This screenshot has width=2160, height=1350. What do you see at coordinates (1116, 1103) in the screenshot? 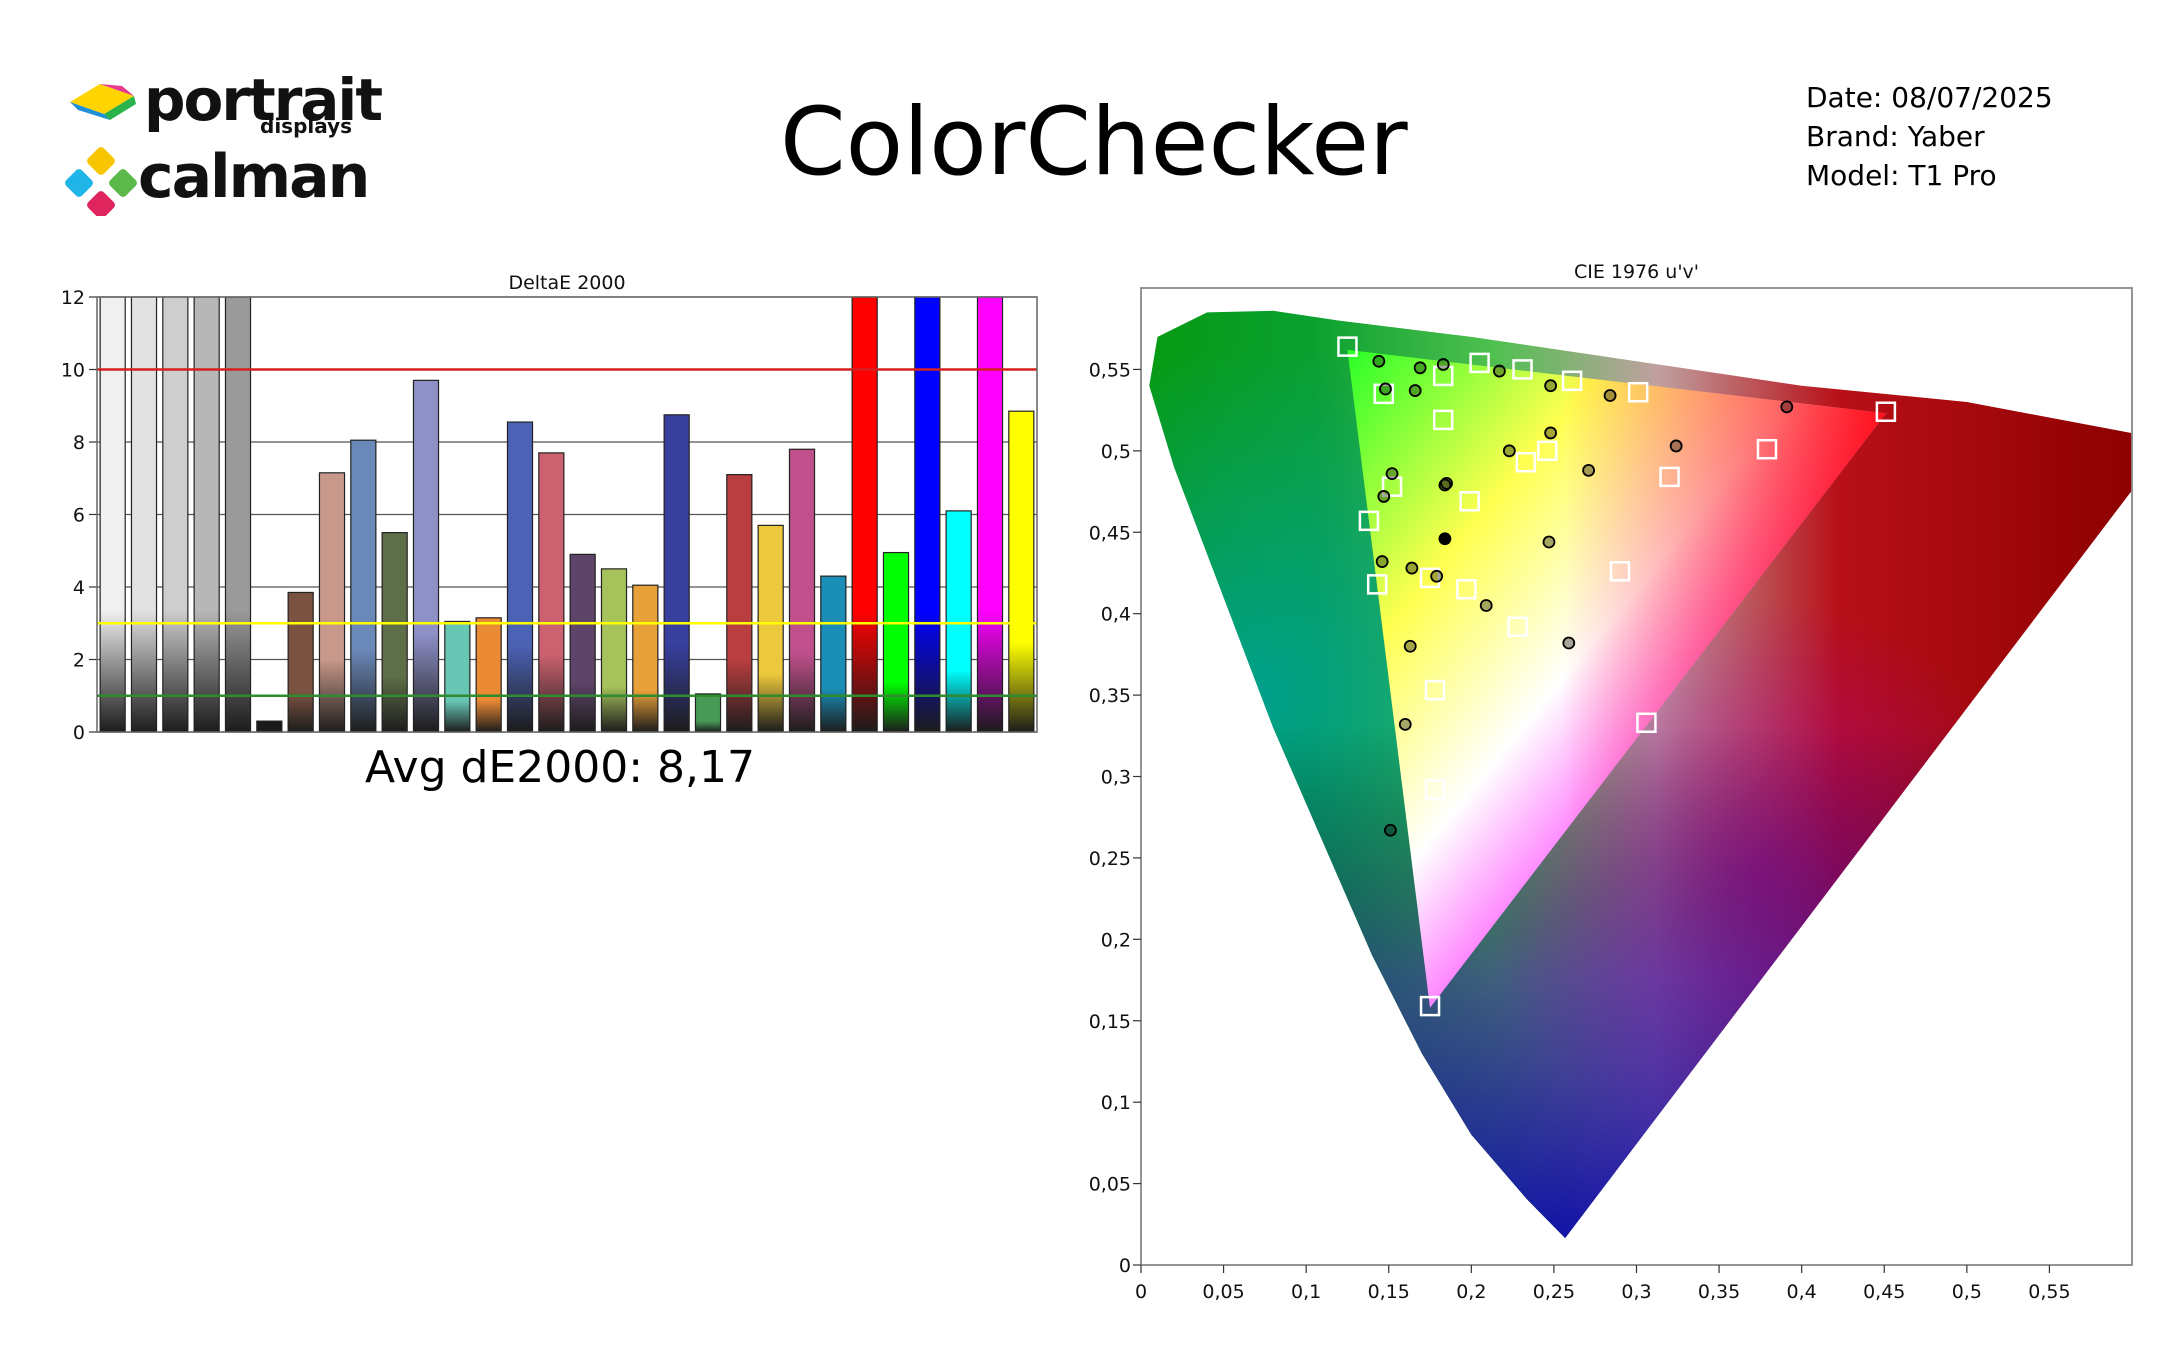
I see `cie-y-tick-label: 0,1` at bounding box center [1116, 1103].